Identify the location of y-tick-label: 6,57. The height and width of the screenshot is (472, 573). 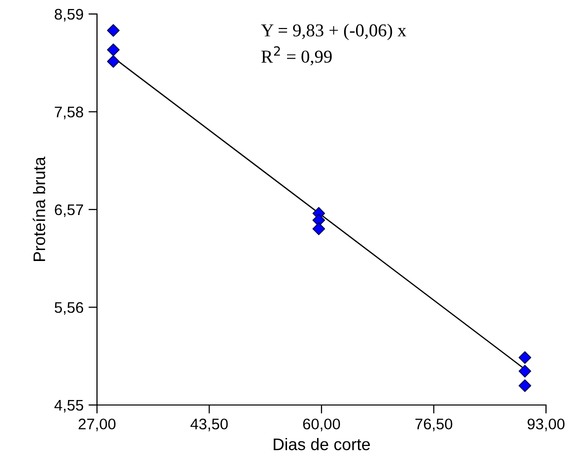
(69, 210).